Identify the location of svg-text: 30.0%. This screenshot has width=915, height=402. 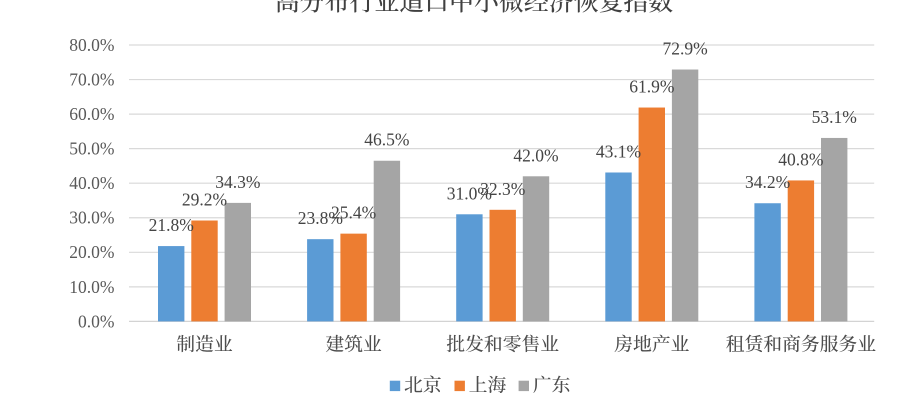
(91, 218).